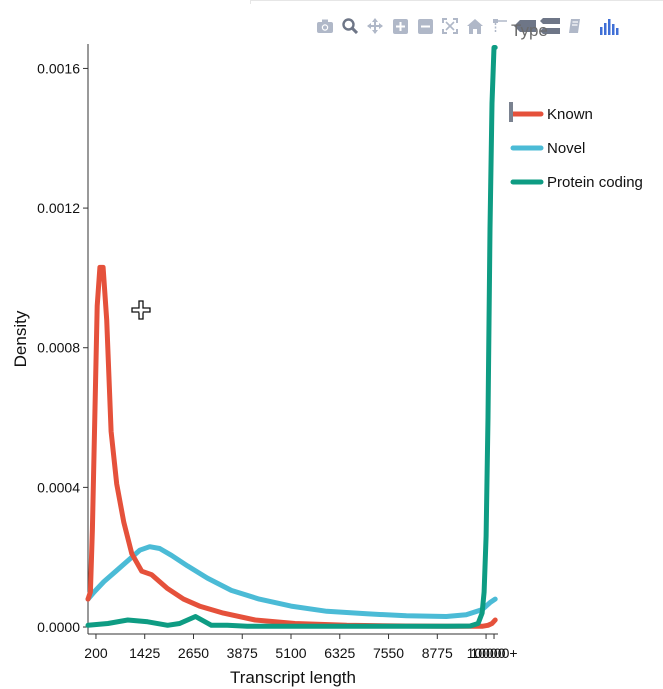 This screenshot has width=663, height=689. What do you see at coordinates (96, 653) in the screenshot?
I see `x-tick-label: 200` at bounding box center [96, 653].